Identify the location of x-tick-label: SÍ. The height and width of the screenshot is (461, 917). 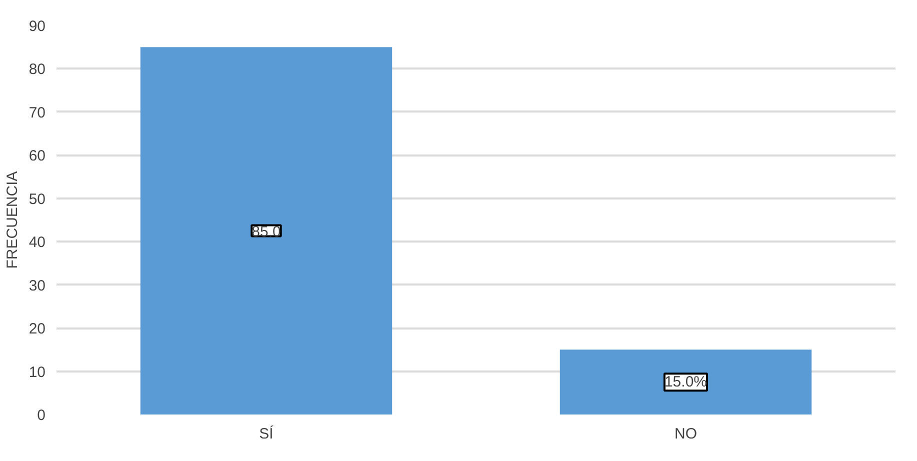
(266, 433).